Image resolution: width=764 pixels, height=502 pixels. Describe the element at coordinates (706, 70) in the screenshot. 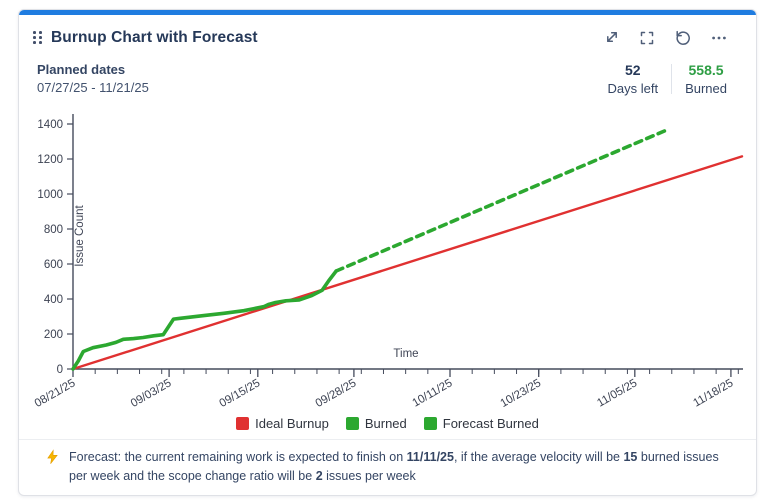

I see `stat-burned-value: 558.5` at that location.